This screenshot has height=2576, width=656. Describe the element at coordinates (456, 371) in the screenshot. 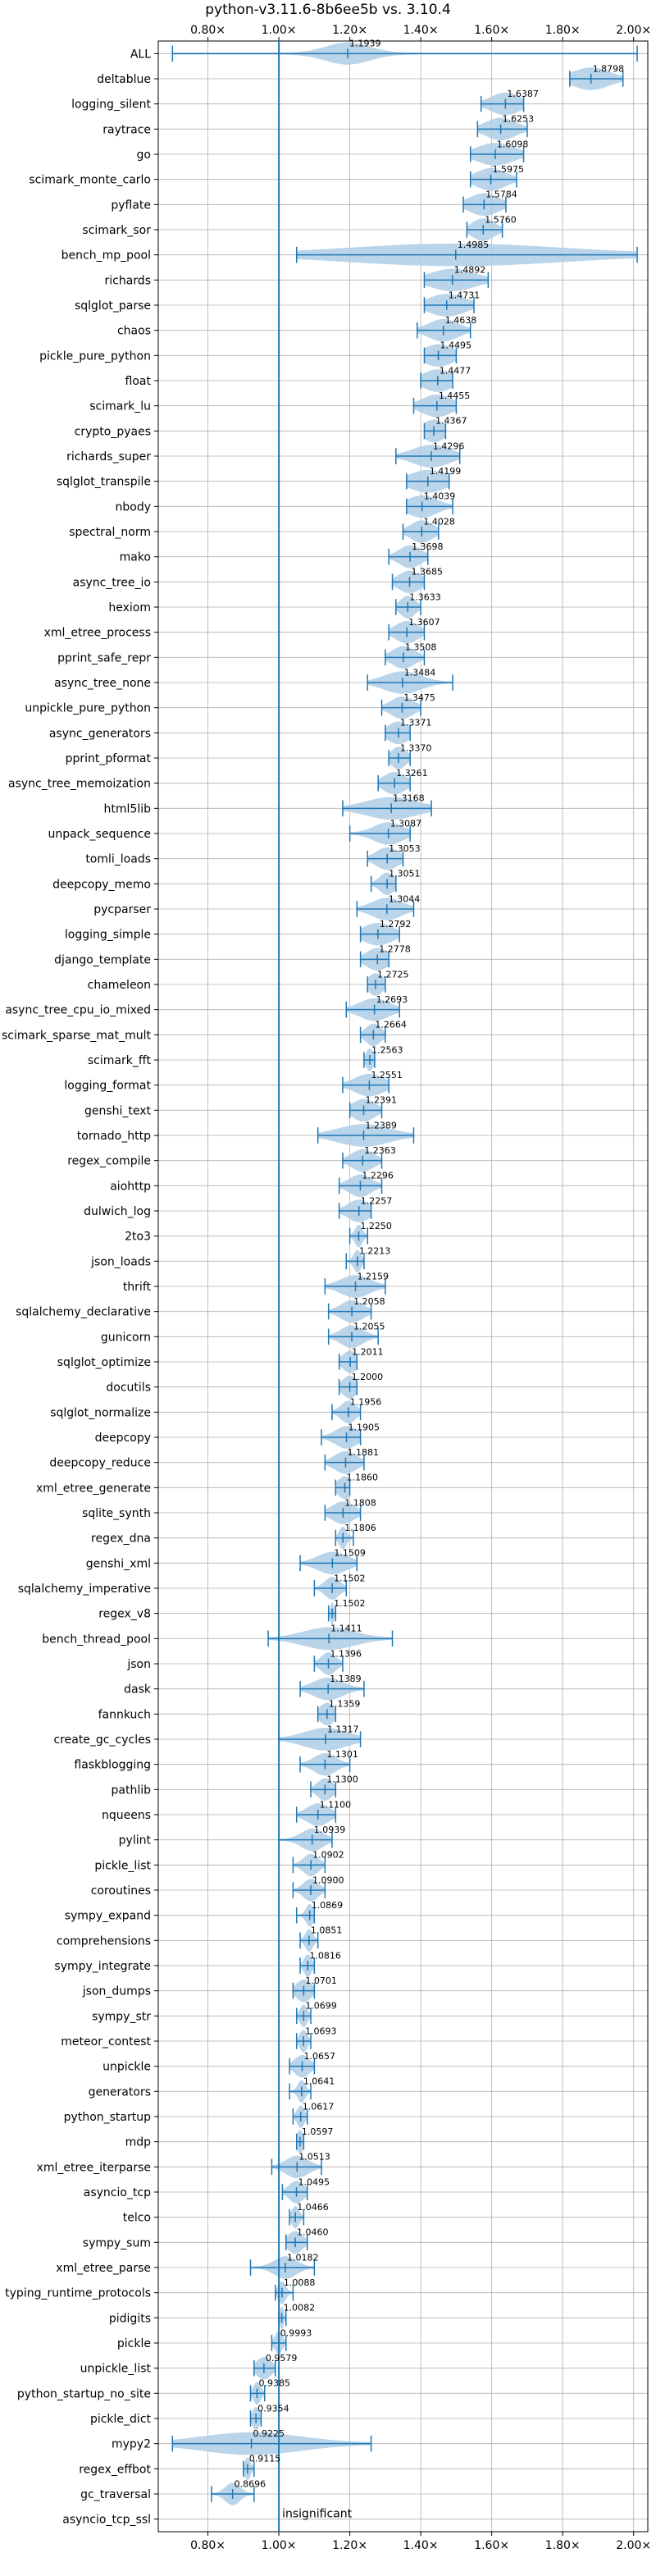

I see `value-label: 1.4477` at that location.